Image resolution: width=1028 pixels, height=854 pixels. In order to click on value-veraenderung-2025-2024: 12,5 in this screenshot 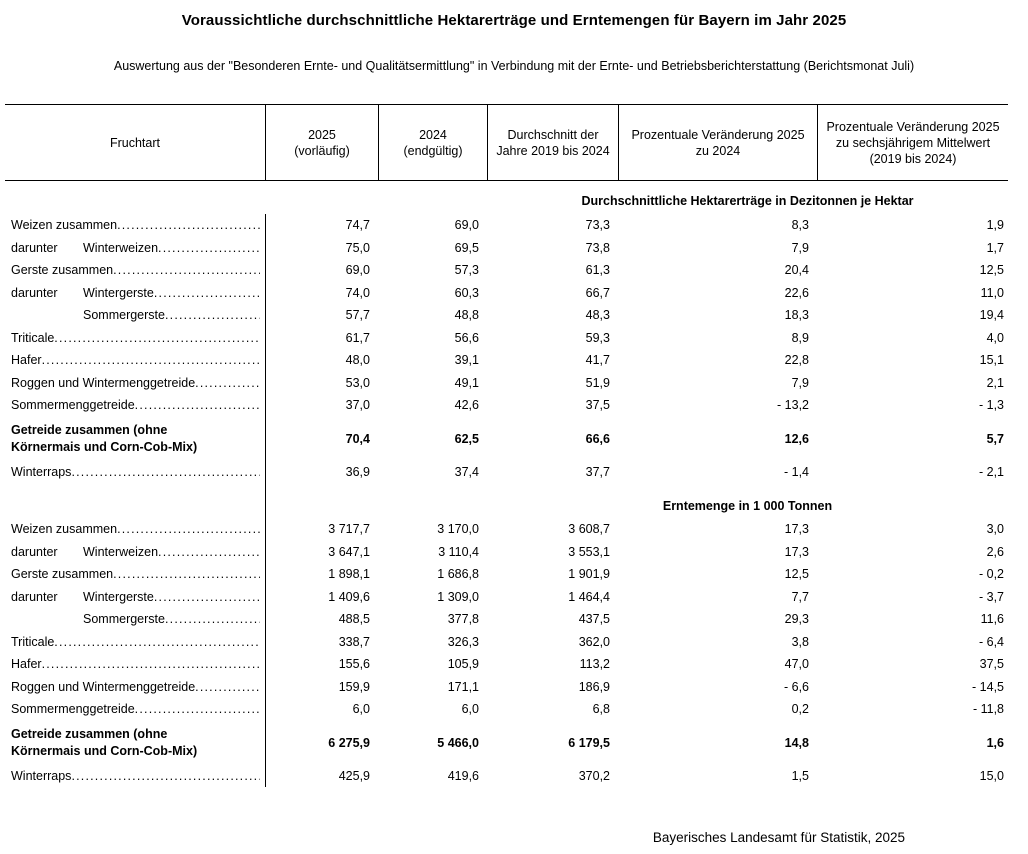, I will do `click(796, 574)`.